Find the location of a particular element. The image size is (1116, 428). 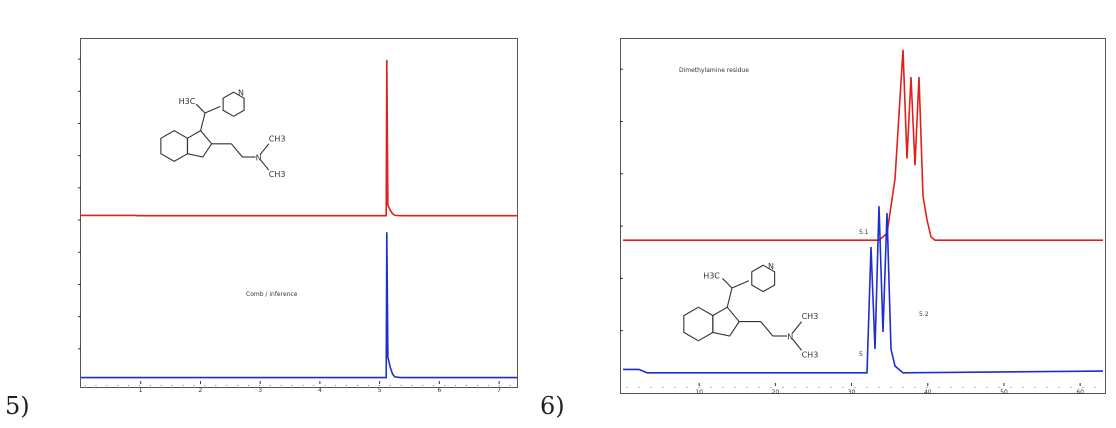

x-tick-label: 1 is located at coordinates (141, 390).